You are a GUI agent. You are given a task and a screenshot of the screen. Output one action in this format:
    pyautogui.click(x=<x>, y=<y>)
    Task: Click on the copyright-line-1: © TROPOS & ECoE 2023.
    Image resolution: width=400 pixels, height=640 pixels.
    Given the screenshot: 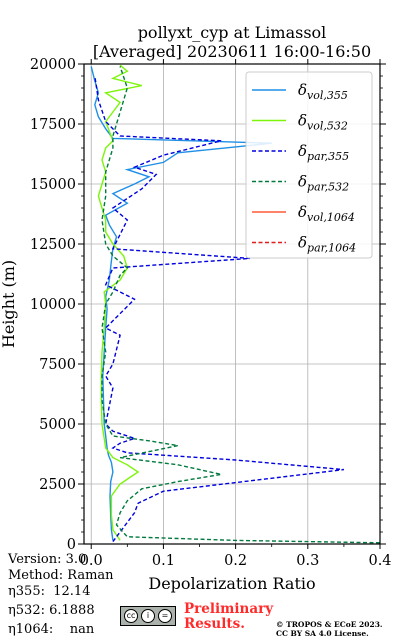 What is the action you would take?
    pyautogui.click(x=329, y=624)
    